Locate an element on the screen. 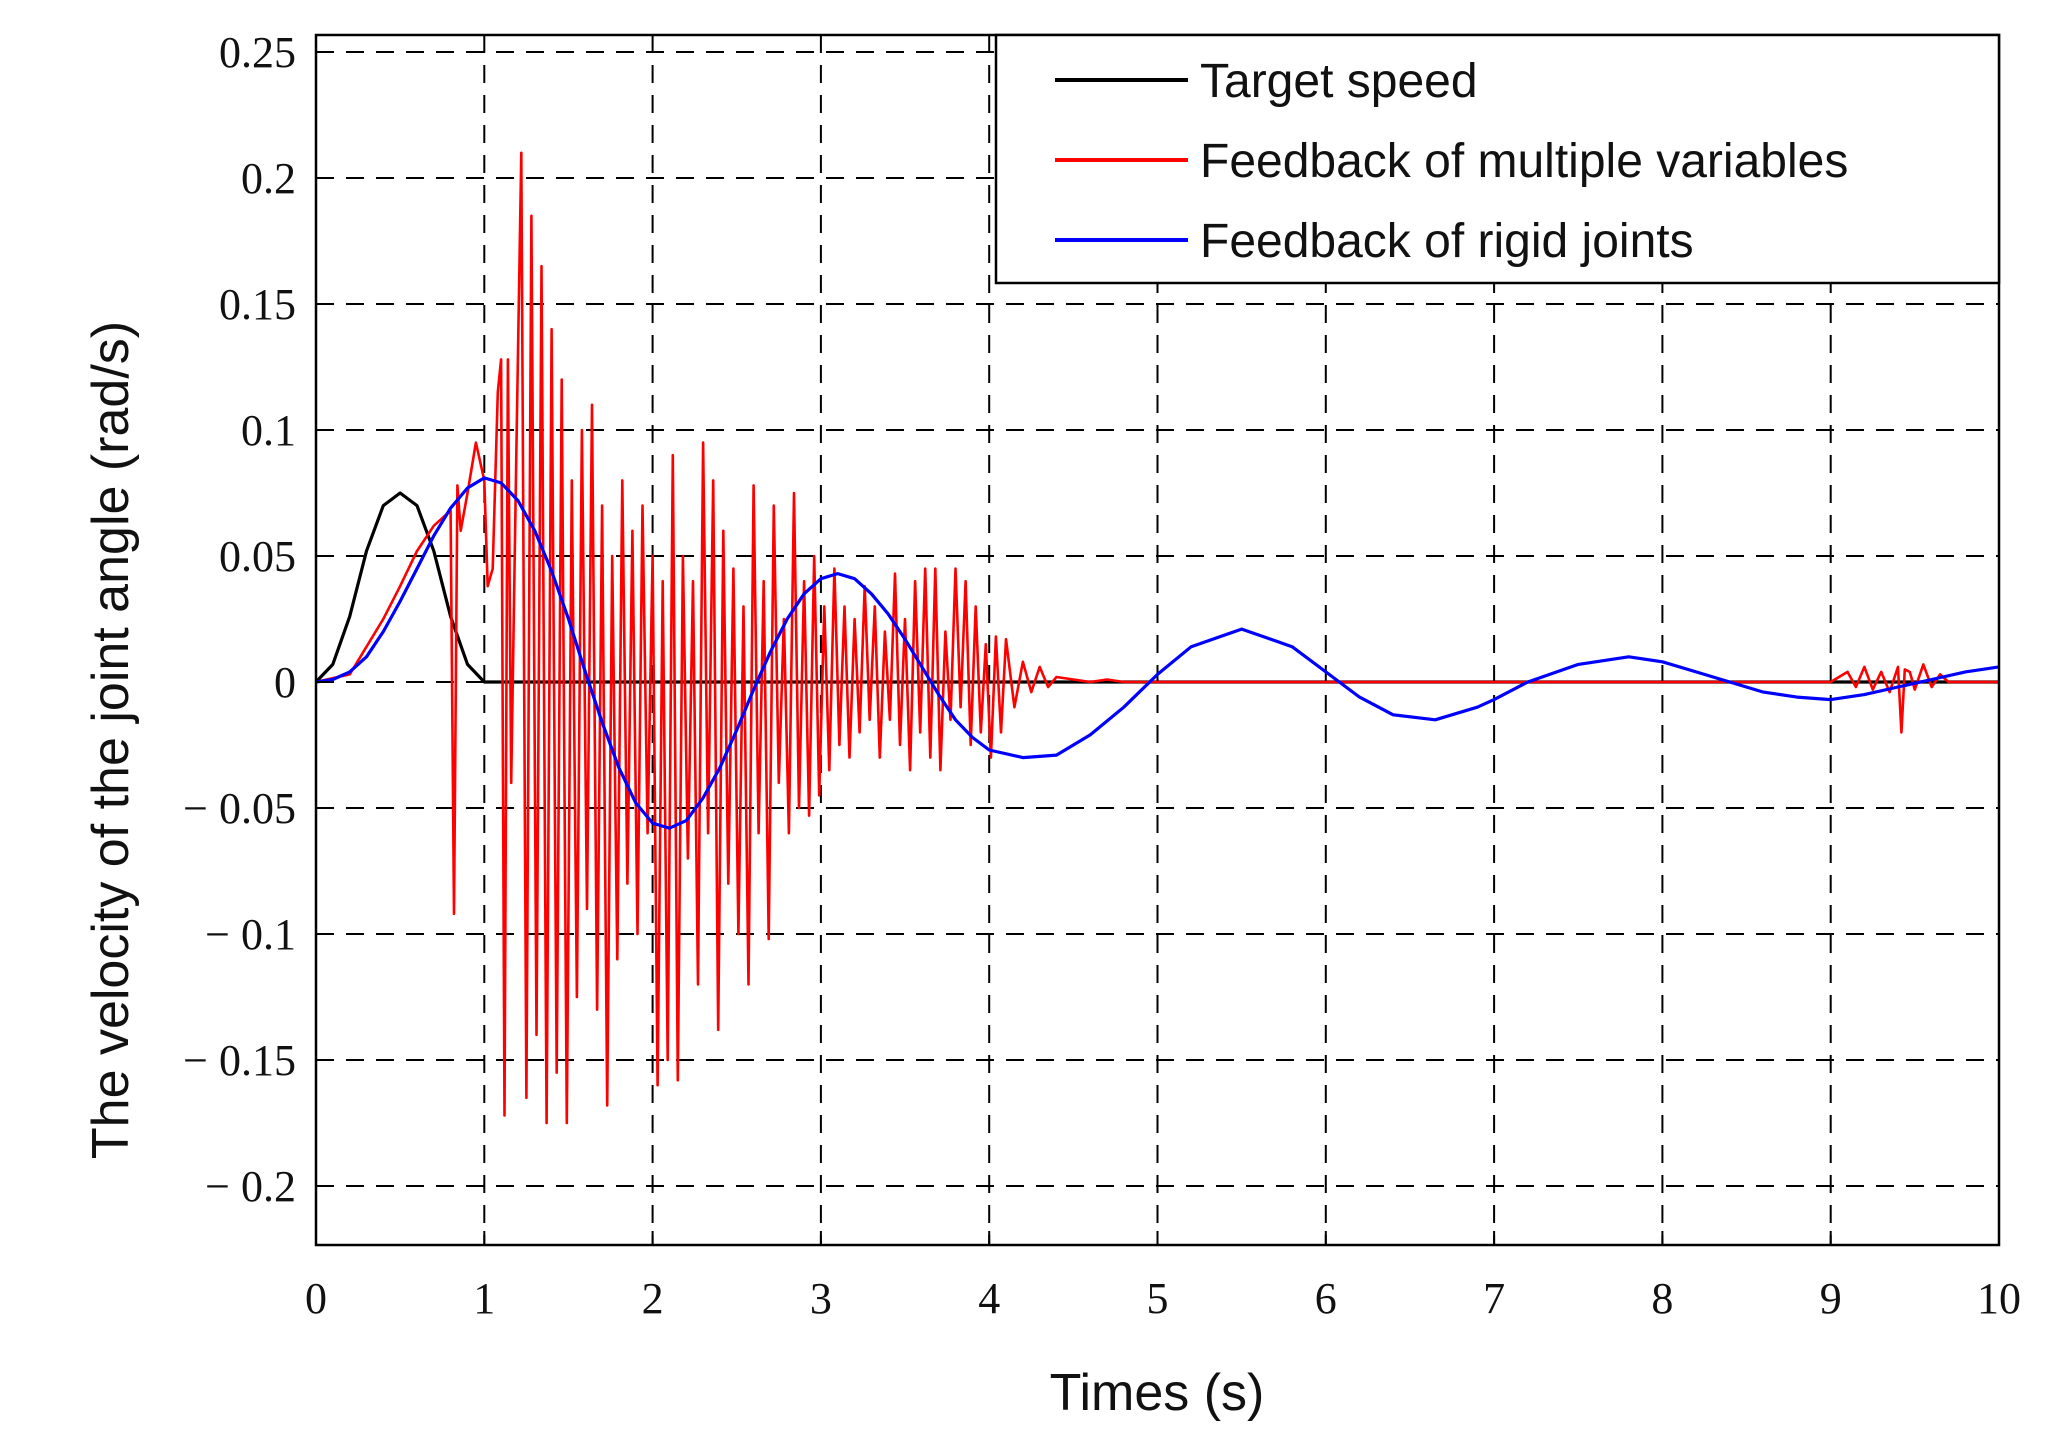 This screenshot has height=1450, width=2066. x-tick-label: 6 is located at coordinates (1326, 1298).